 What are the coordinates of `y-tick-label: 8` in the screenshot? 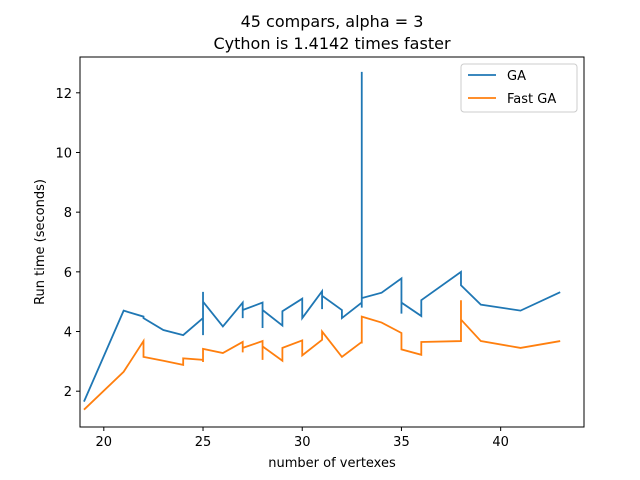 It's located at (68, 213).